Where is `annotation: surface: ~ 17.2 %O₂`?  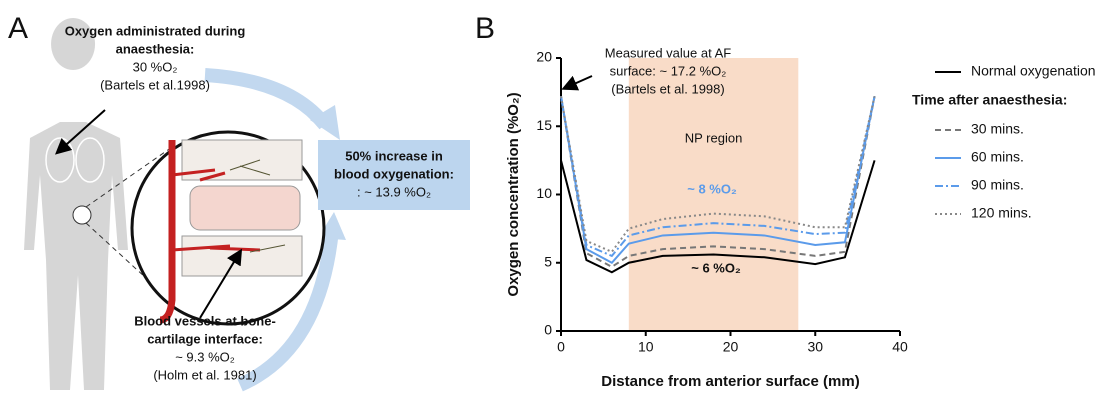 annotation: surface: ~ 17.2 %O₂ is located at coordinates (668, 70).